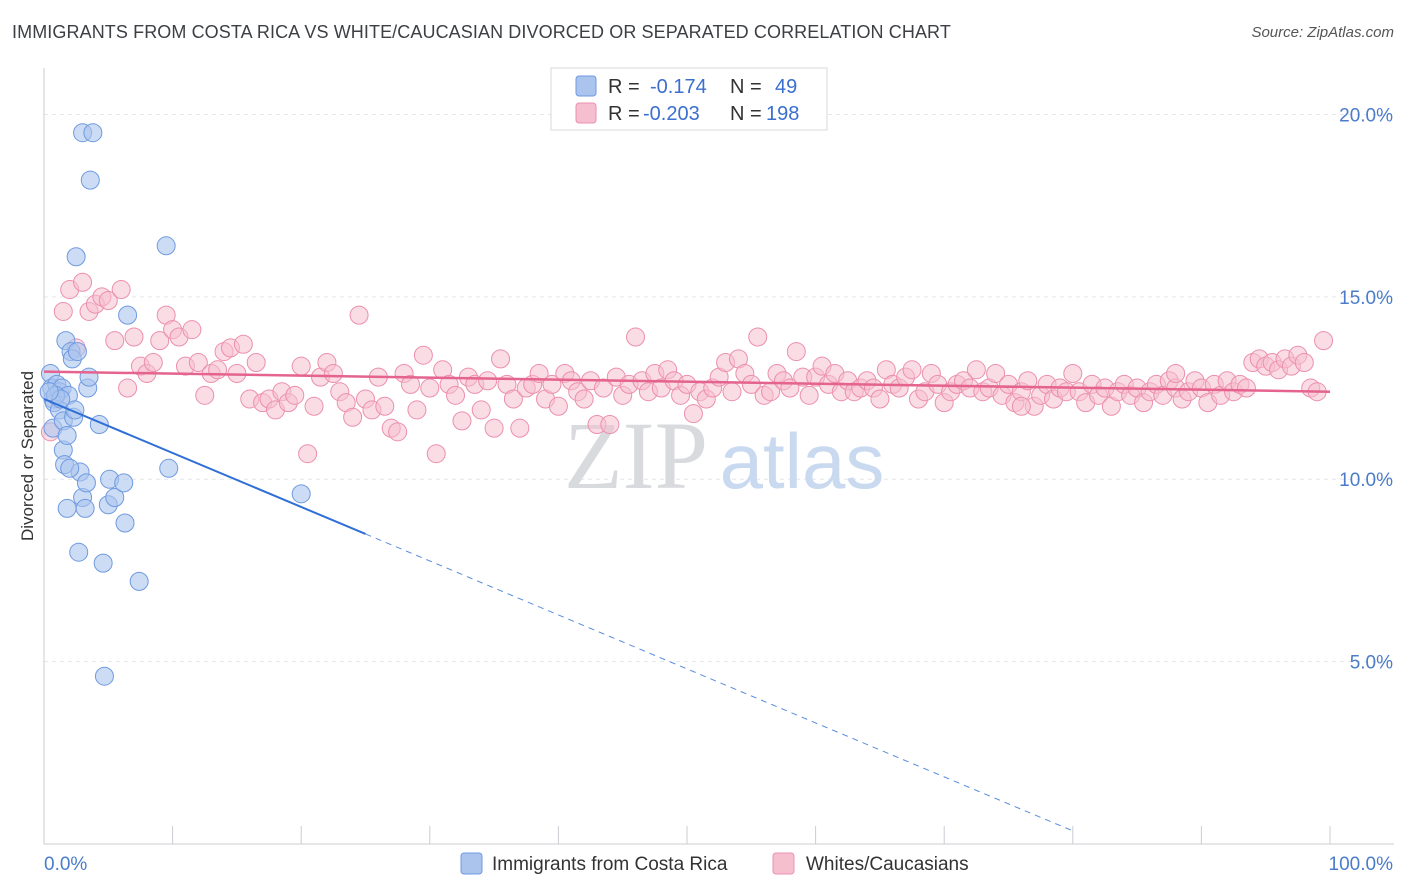 The height and width of the screenshot is (892, 1406). What do you see at coordinates (671, 114) in the screenshot?
I see `legend-r-value-2: -0.203` at bounding box center [671, 114].